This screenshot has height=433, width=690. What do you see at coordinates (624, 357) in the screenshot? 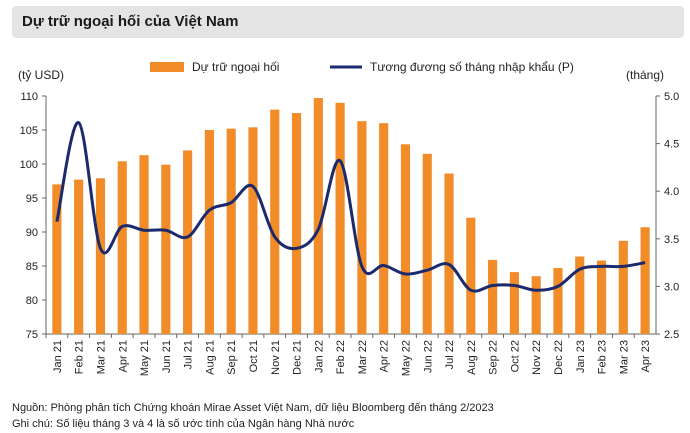
I see `x-tick-label: Mar 23` at bounding box center [624, 357].